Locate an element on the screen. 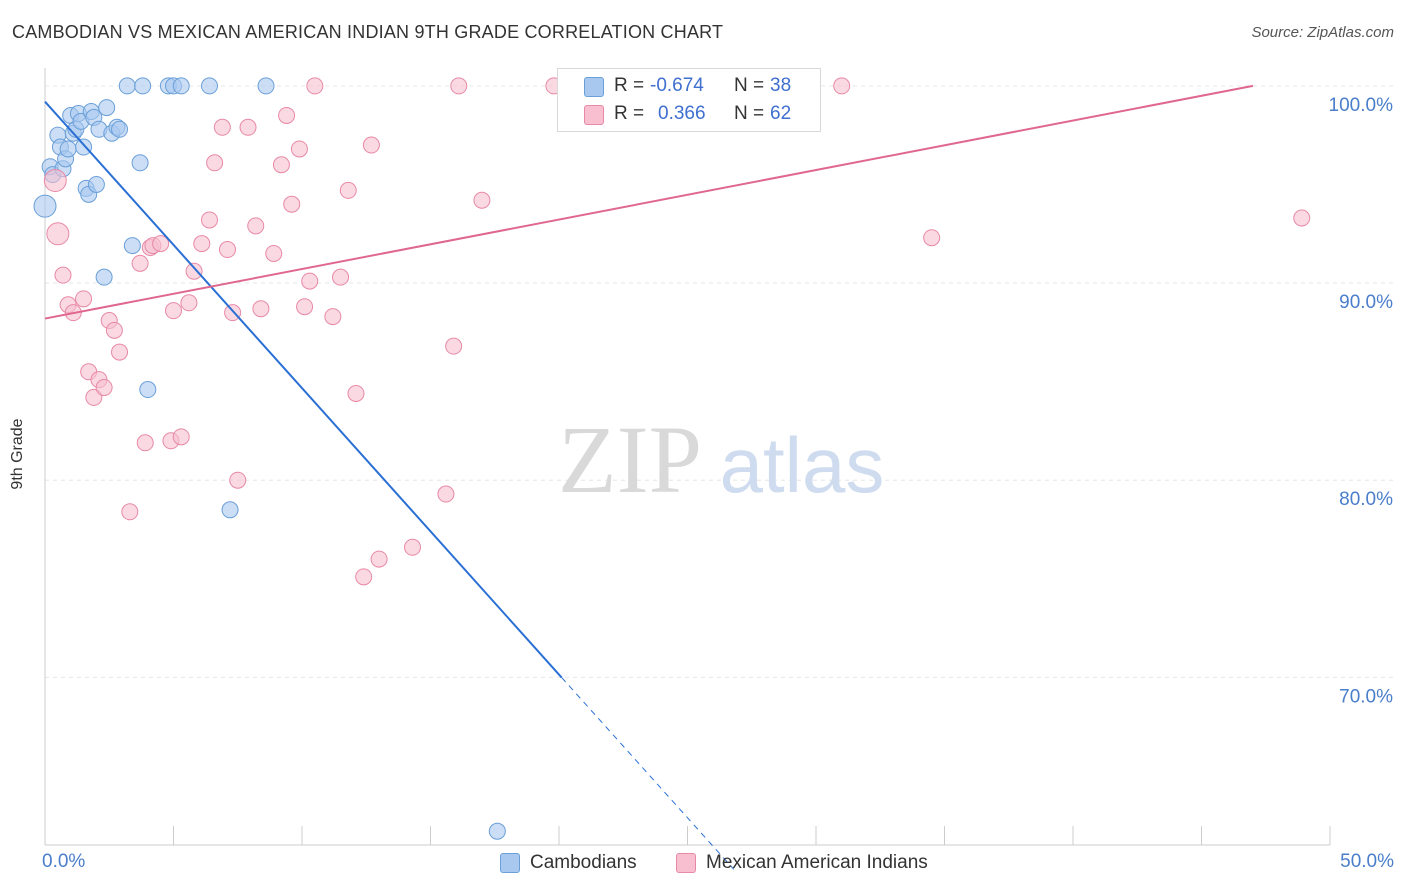  legend-row-cambodians: R = -0.674 N = 38 is located at coordinates (702, 86).